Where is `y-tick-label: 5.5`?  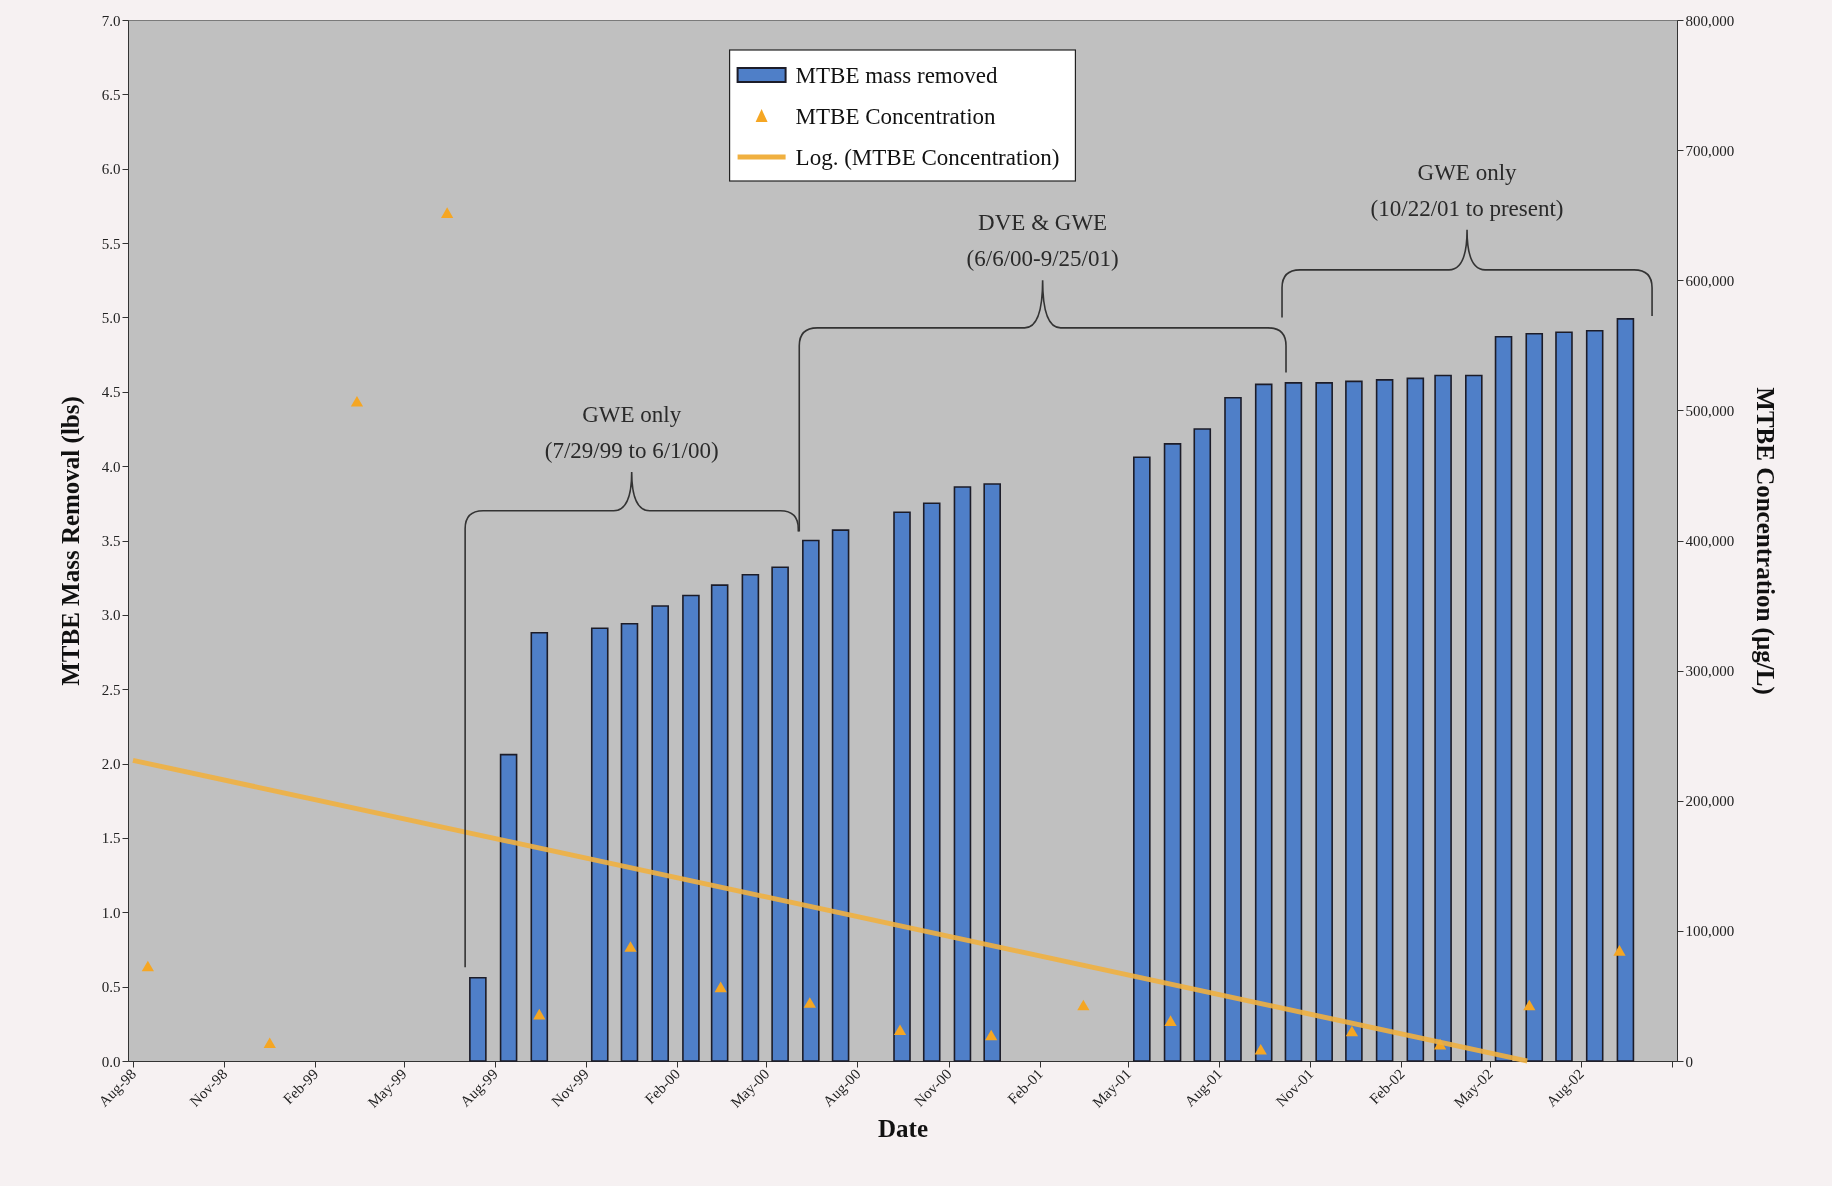 y-tick-label: 5.5 is located at coordinates (111, 243).